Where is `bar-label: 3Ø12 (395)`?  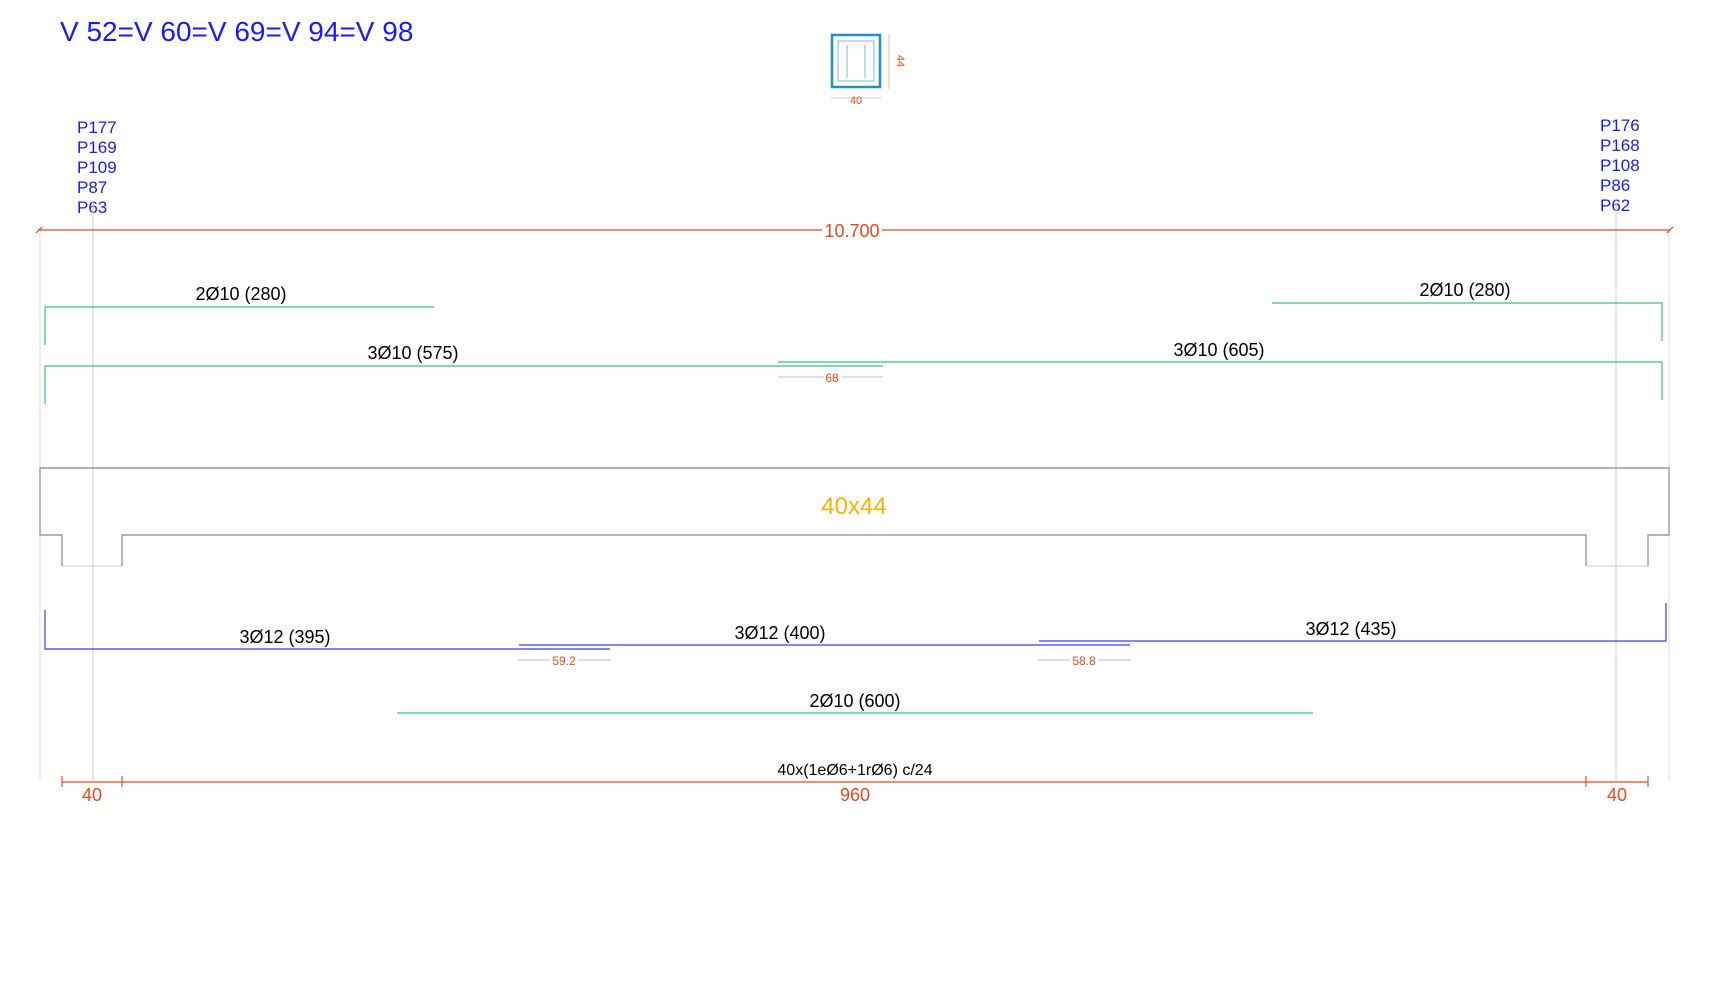
bar-label: 3Ø12 (395) is located at coordinates (284, 637).